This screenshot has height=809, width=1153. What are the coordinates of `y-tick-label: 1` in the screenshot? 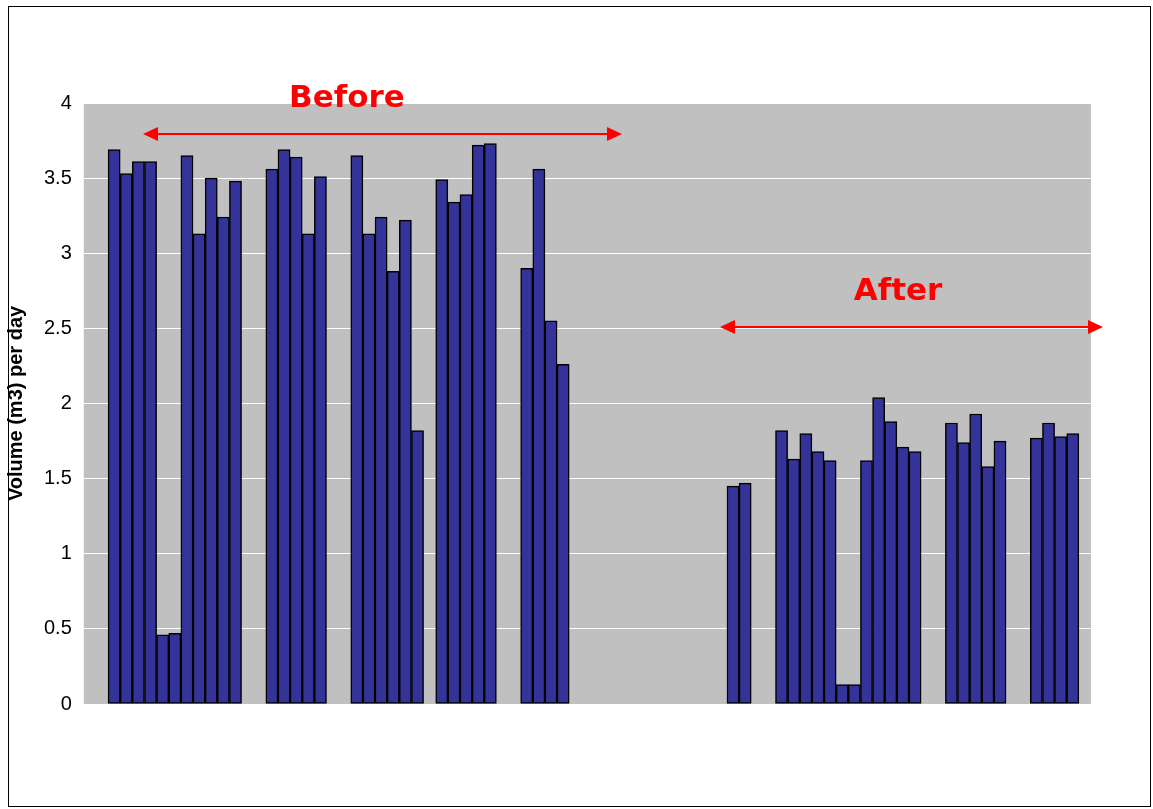 It's located at (66, 552).